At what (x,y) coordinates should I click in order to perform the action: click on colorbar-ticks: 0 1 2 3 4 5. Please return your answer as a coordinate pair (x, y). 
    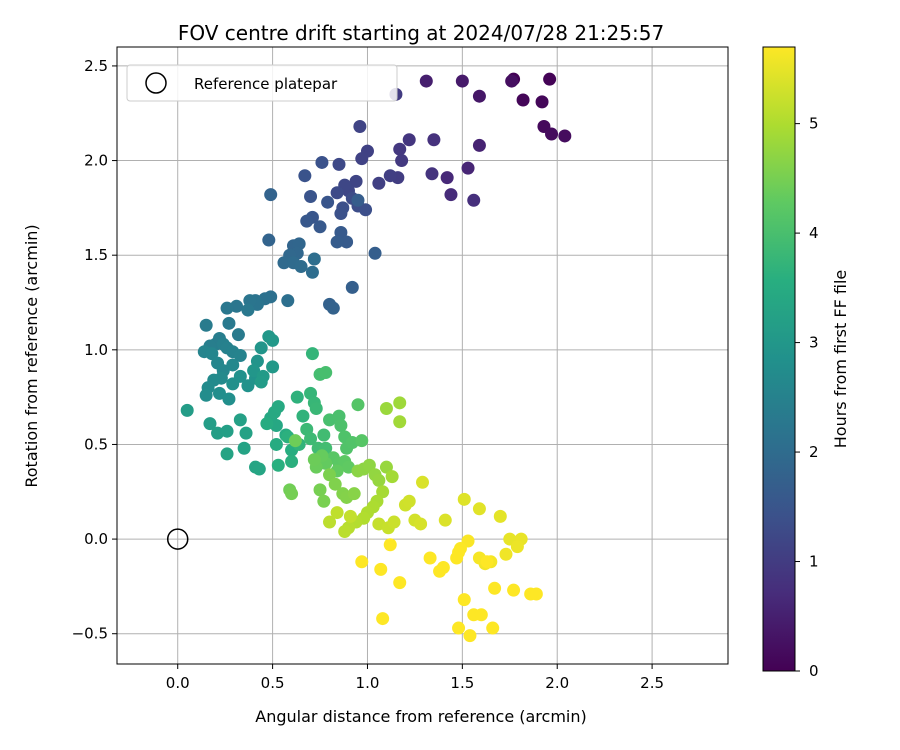
    Looking at the image, I should click on (807, 397).